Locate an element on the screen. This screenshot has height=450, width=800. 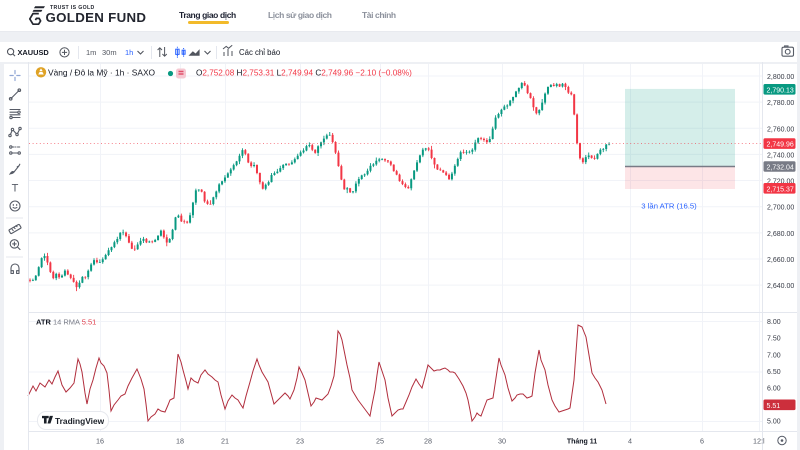
svg-text: 5.00 is located at coordinates (774, 421).